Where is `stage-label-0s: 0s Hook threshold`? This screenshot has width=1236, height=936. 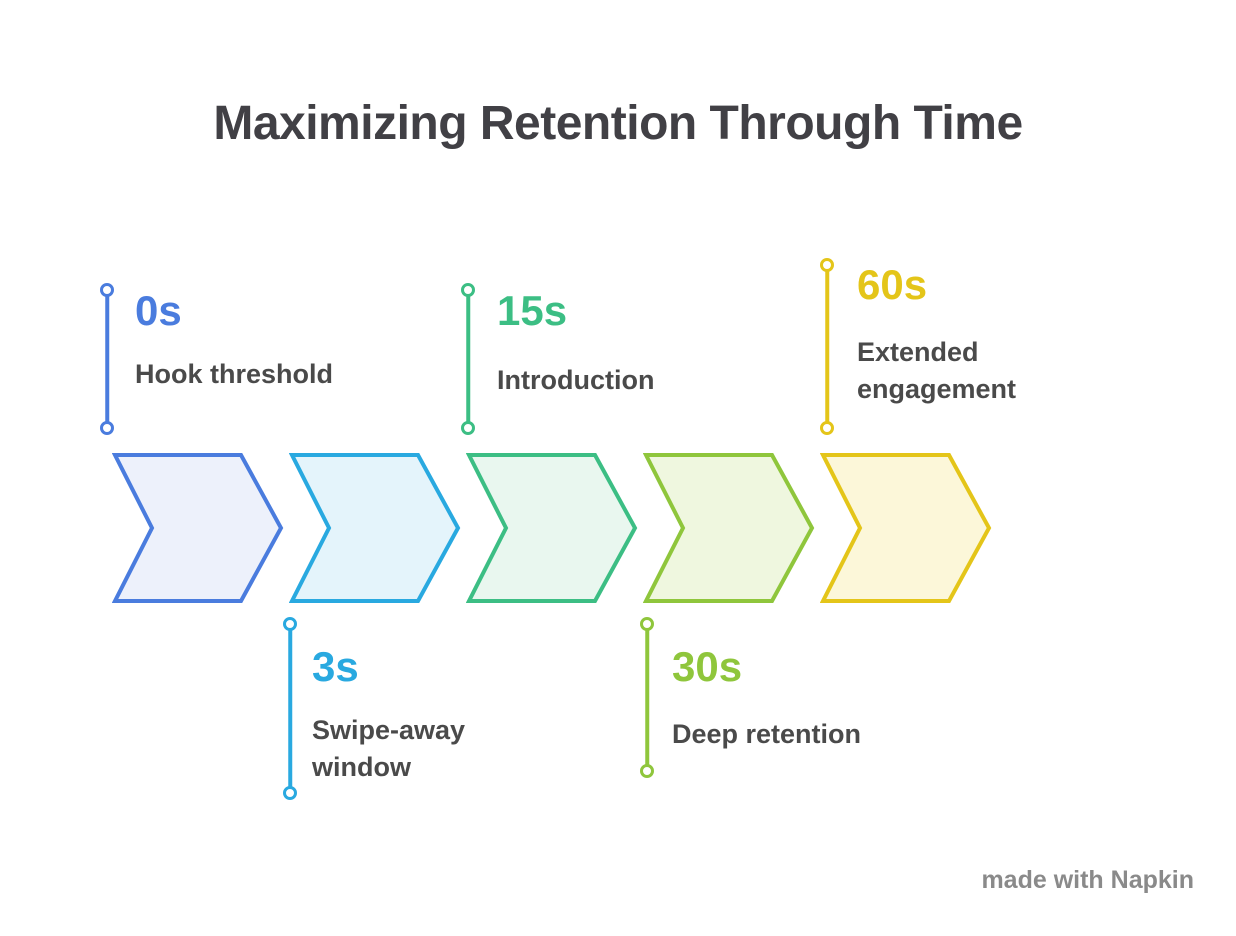
stage-label-0s: 0s Hook threshold is located at coordinates (250, 383).